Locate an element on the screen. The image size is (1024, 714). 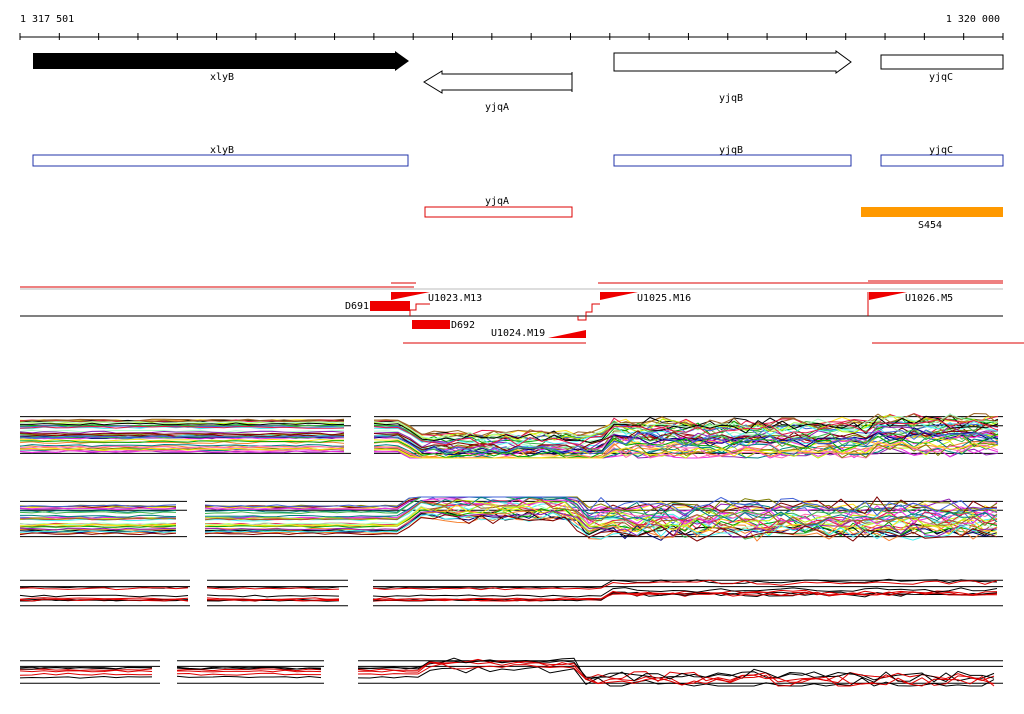
flag-label: U1026.M5 is located at coordinates (929, 298).